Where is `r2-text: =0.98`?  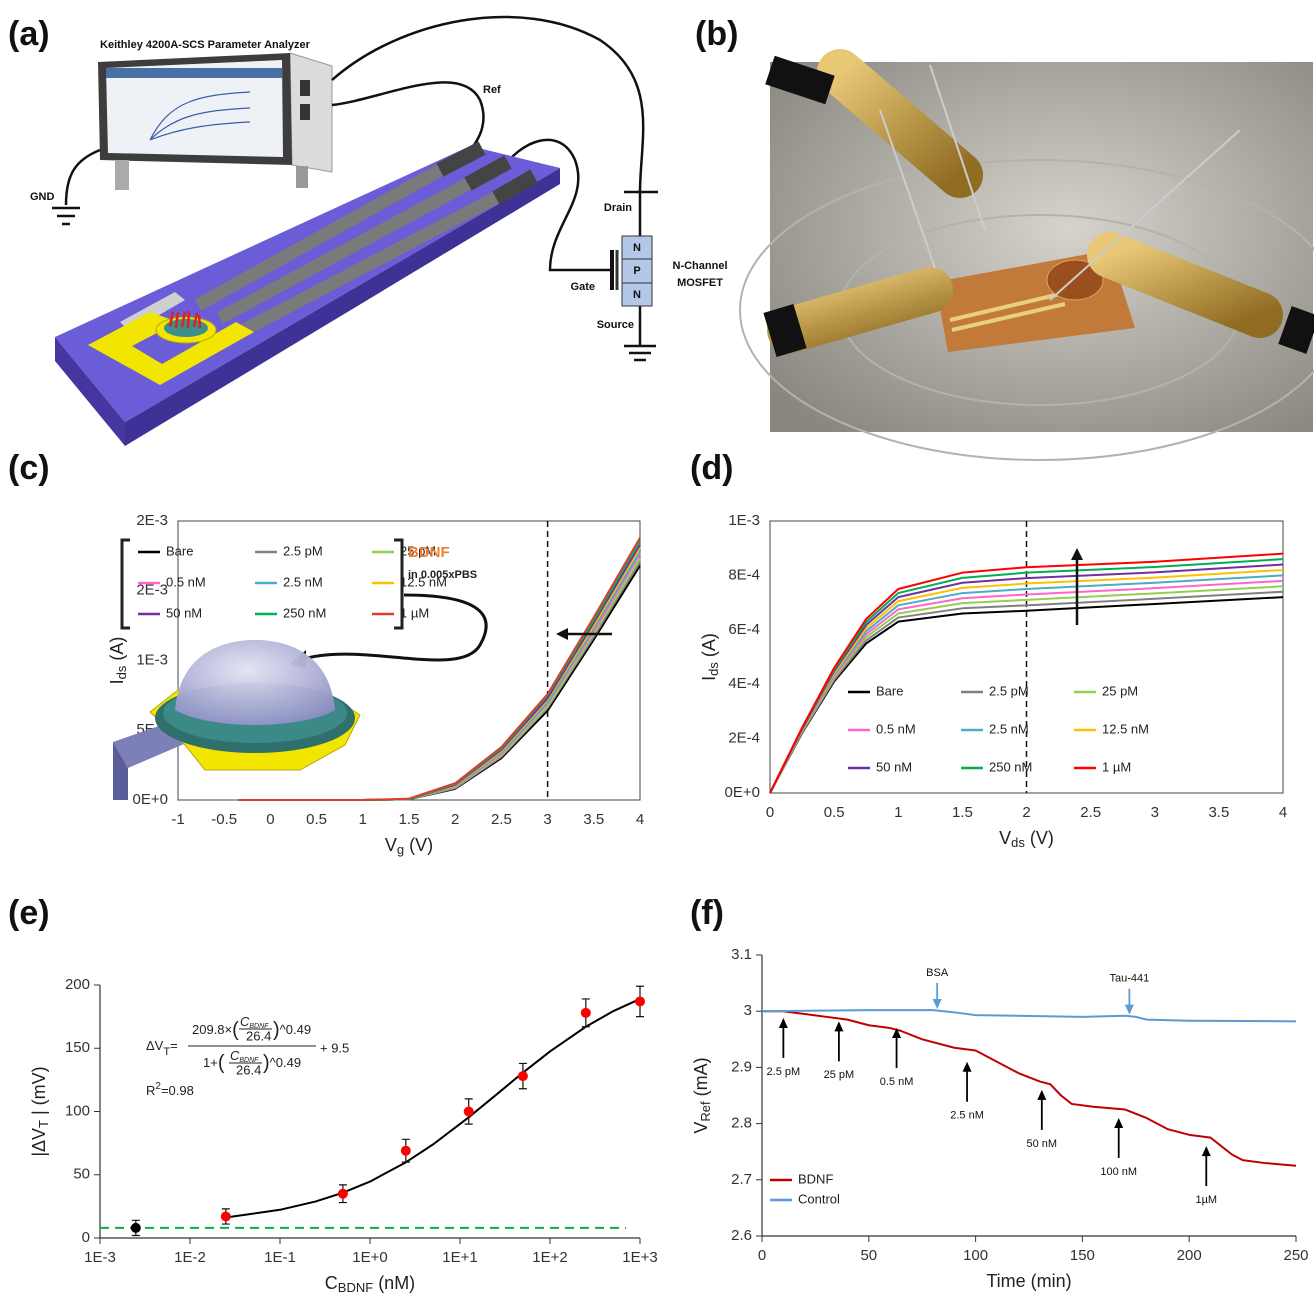
r2-text: =0.98 is located at coordinates (177, 1090).